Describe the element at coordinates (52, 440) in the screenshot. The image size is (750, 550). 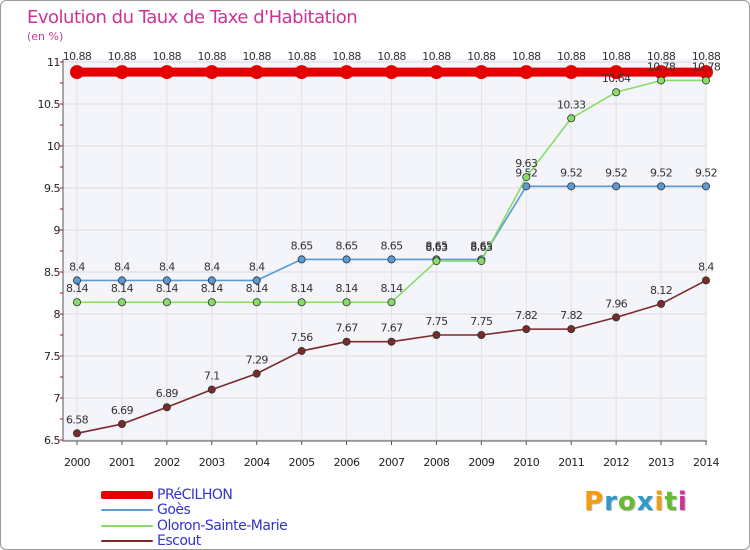
I see `y-tick-label: 6.5` at that location.